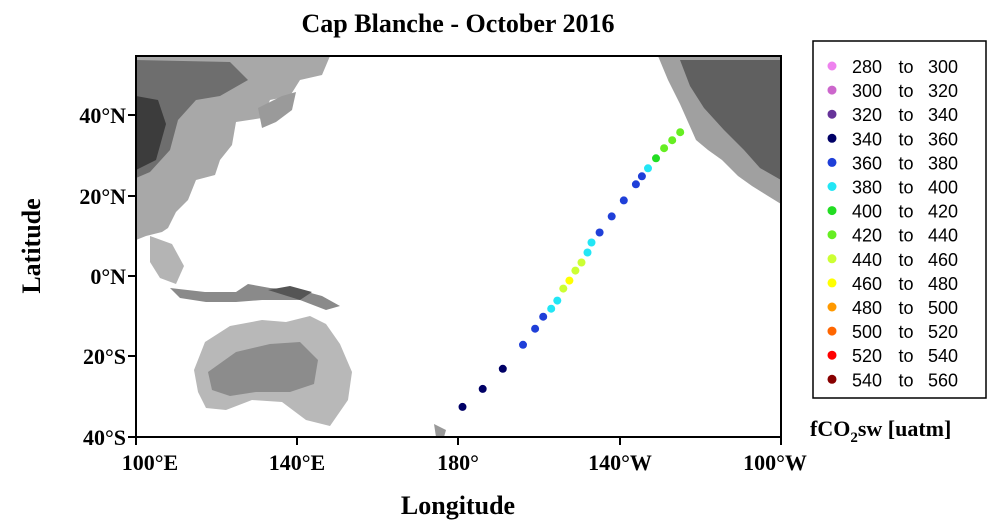 Image resolution: width=996 pixels, height=531 pixels. Describe the element at coordinates (943, 308) in the screenshot. I see `legend-label-to: 500` at that location.